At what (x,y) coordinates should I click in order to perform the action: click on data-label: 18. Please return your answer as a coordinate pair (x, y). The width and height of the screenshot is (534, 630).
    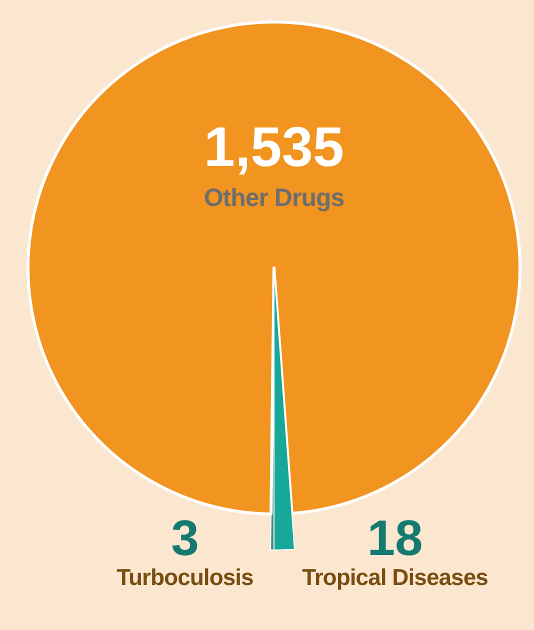
    Looking at the image, I should click on (395, 538).